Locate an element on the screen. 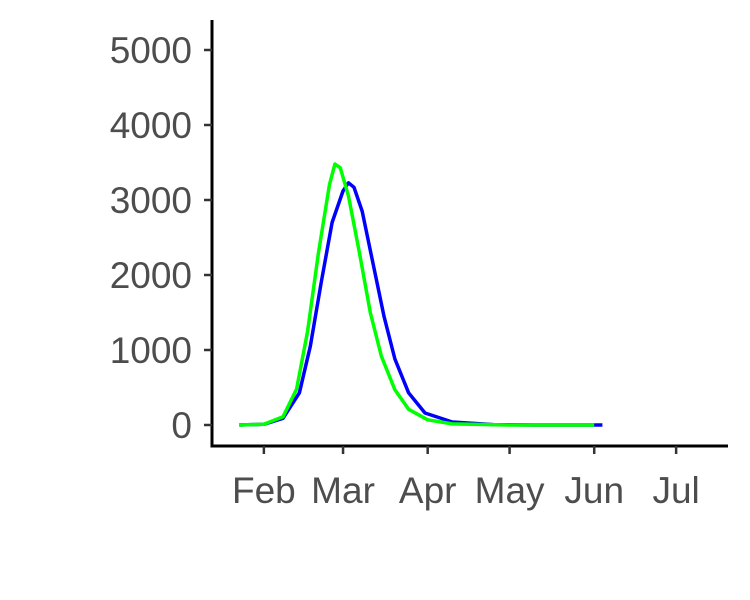  x-tick-label: Jun is located at coordinates (594, 490).